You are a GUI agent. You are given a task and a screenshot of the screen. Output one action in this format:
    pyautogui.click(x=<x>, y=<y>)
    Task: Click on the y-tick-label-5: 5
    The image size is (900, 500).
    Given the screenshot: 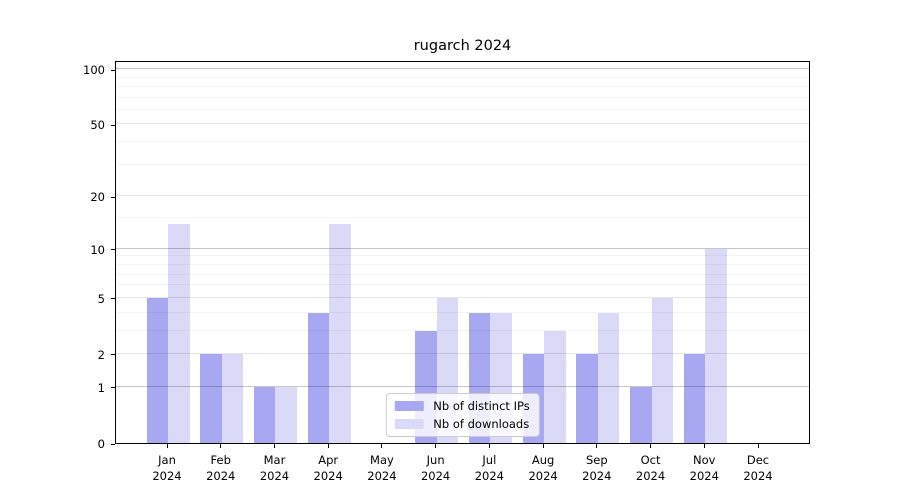 What is the action you would take?
    pyautogui.click(x=101, y=298)
    